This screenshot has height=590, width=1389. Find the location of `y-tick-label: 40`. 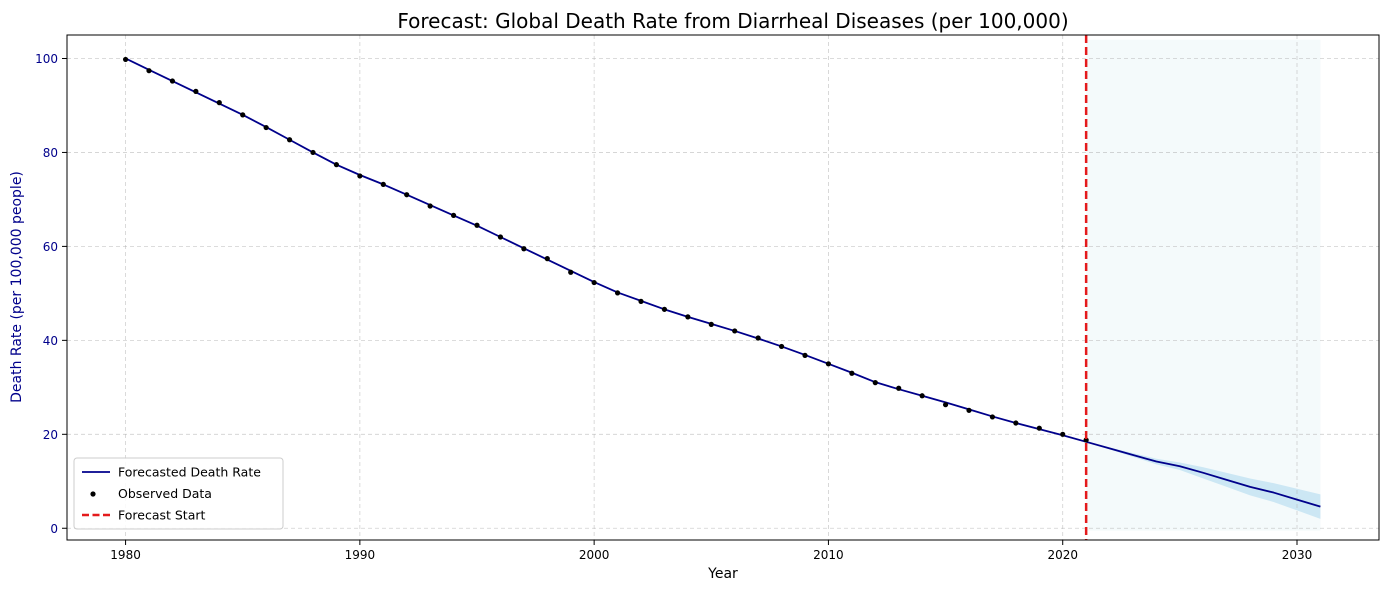

y-tick-label: 40 is located at coordinates (50, 341).